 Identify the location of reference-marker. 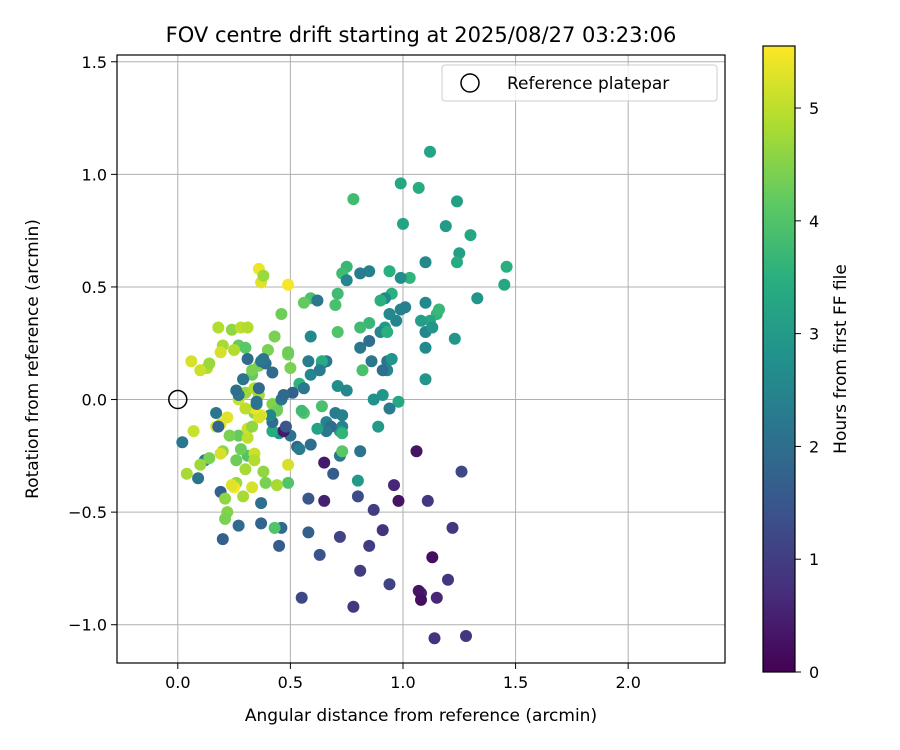
(178, 399).